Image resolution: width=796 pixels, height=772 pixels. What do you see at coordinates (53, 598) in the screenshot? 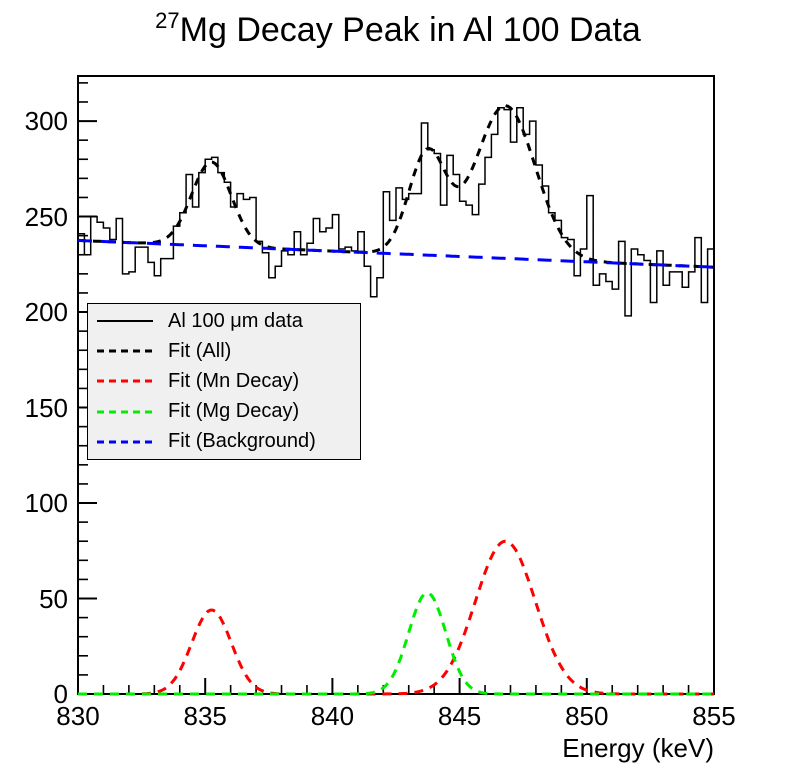
I see `y-tick-label: 50` at bounding box center [53, 598].